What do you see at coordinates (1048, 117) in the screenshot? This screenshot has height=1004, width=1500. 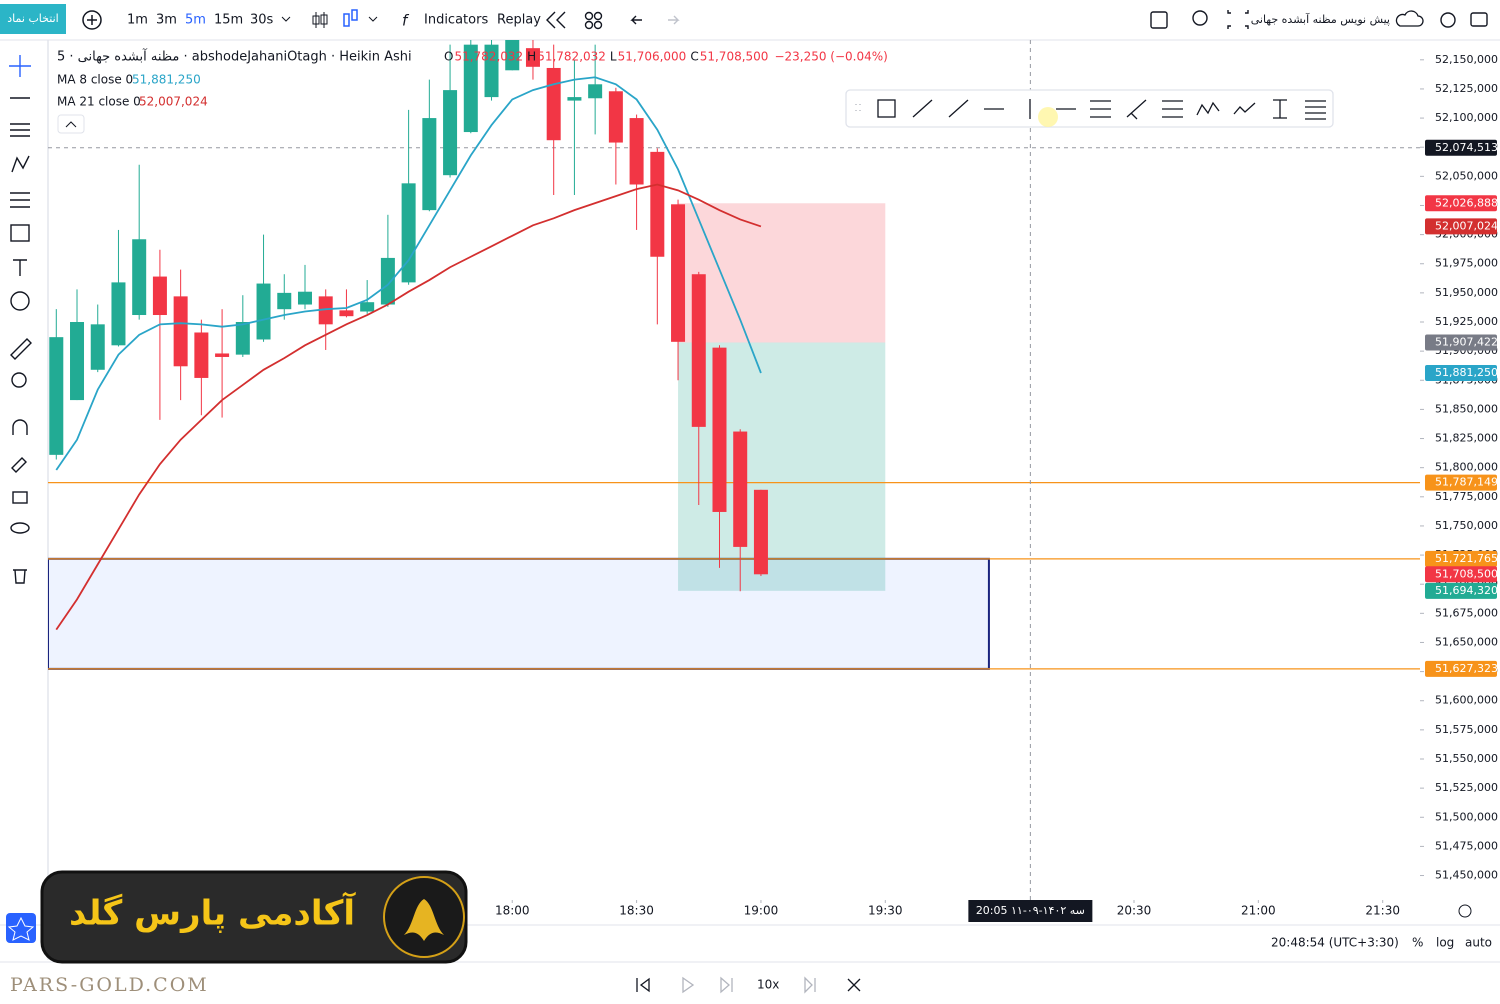 I see `cursor-highlight` at bounding box center [1048, 117].